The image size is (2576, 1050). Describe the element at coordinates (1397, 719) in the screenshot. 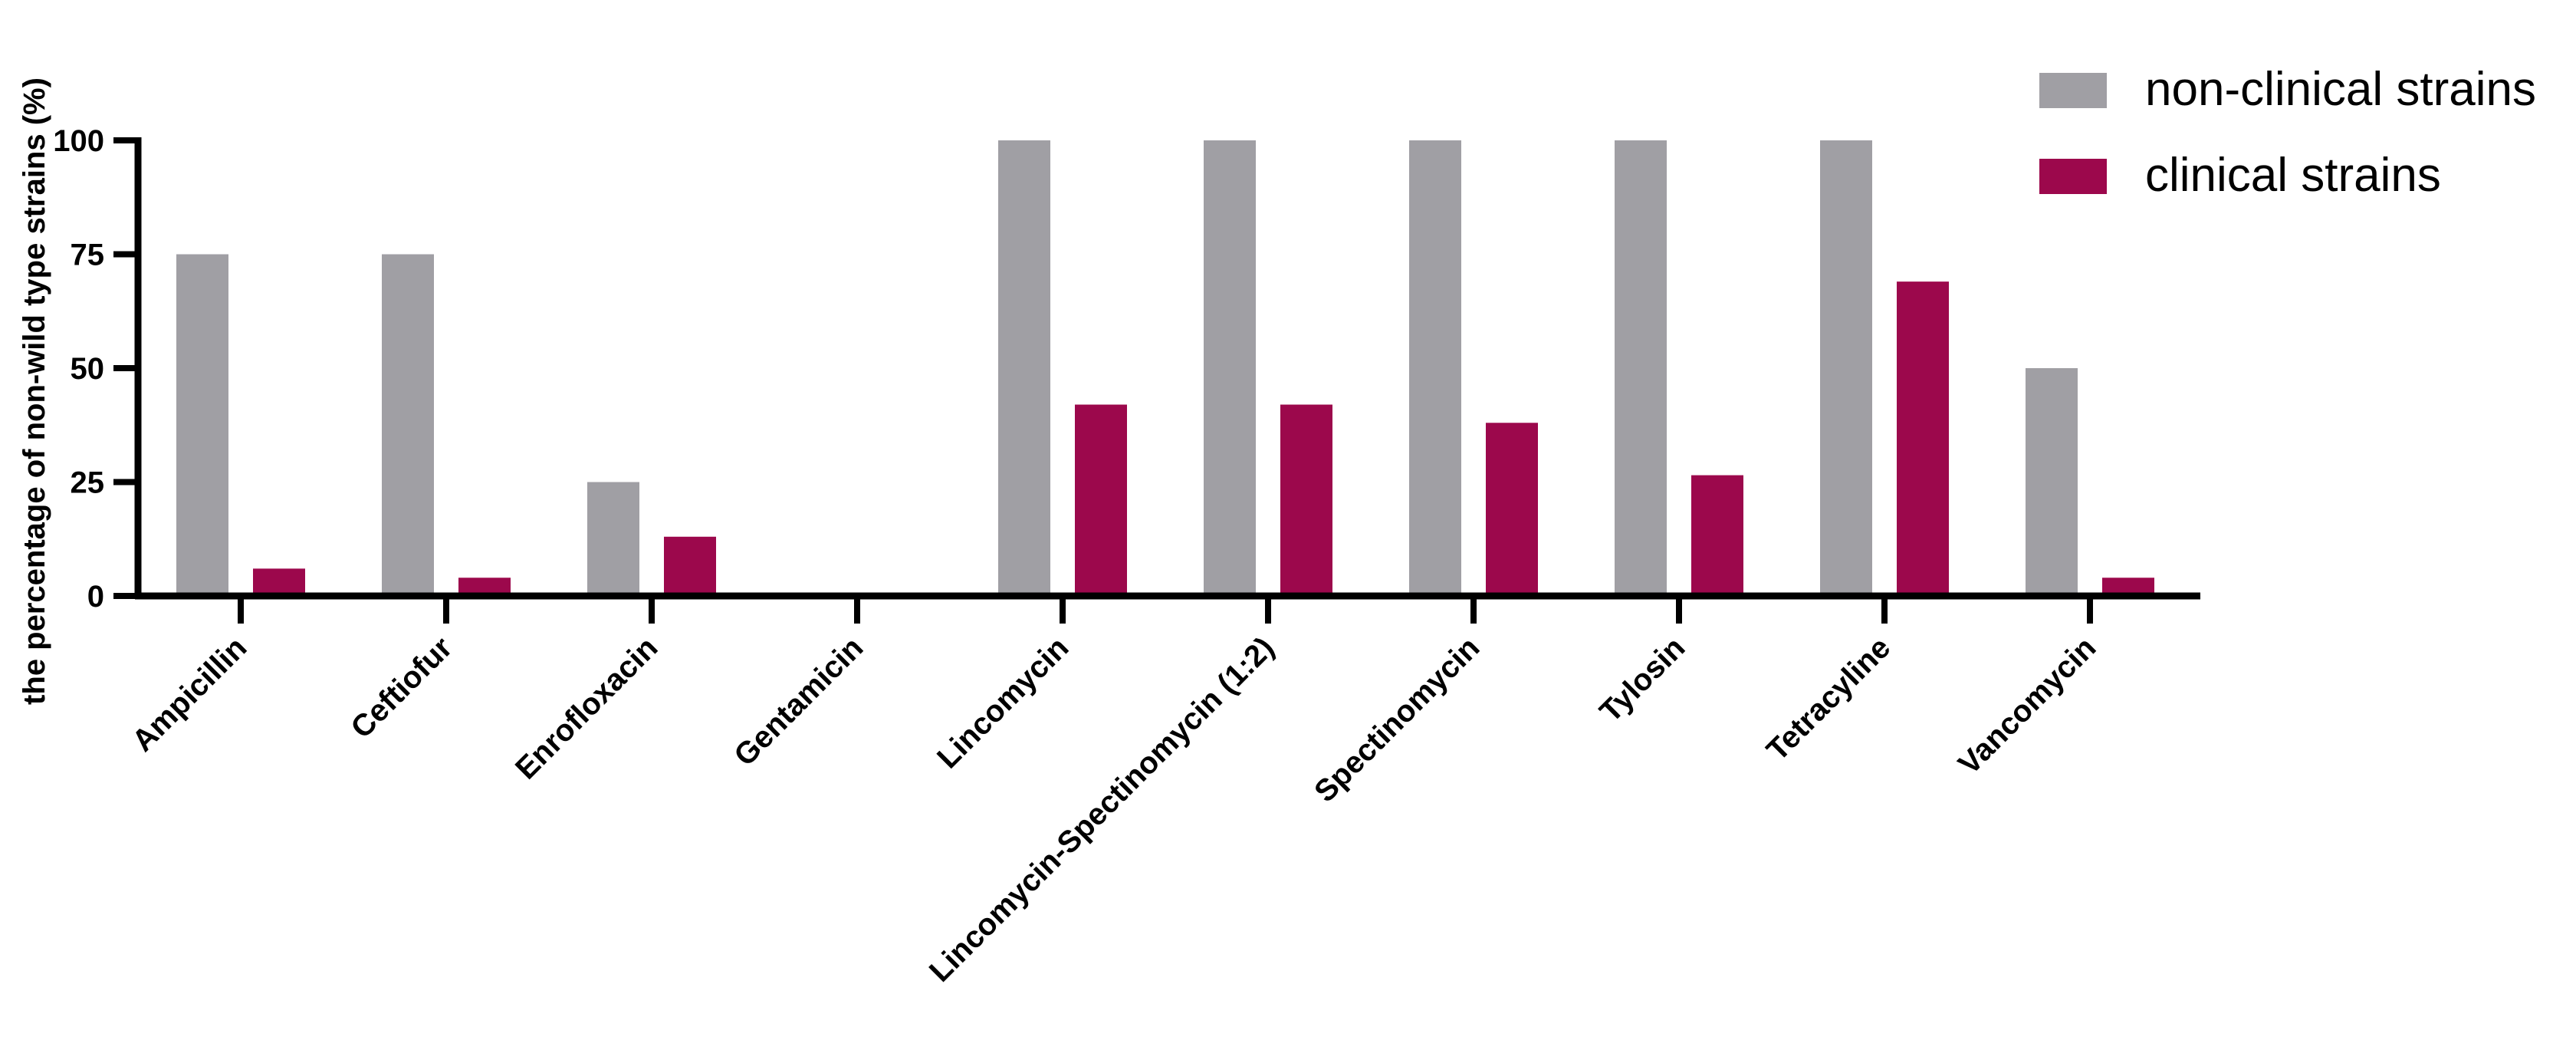

I see `x-tick-label: Spectinomycin` at that location.